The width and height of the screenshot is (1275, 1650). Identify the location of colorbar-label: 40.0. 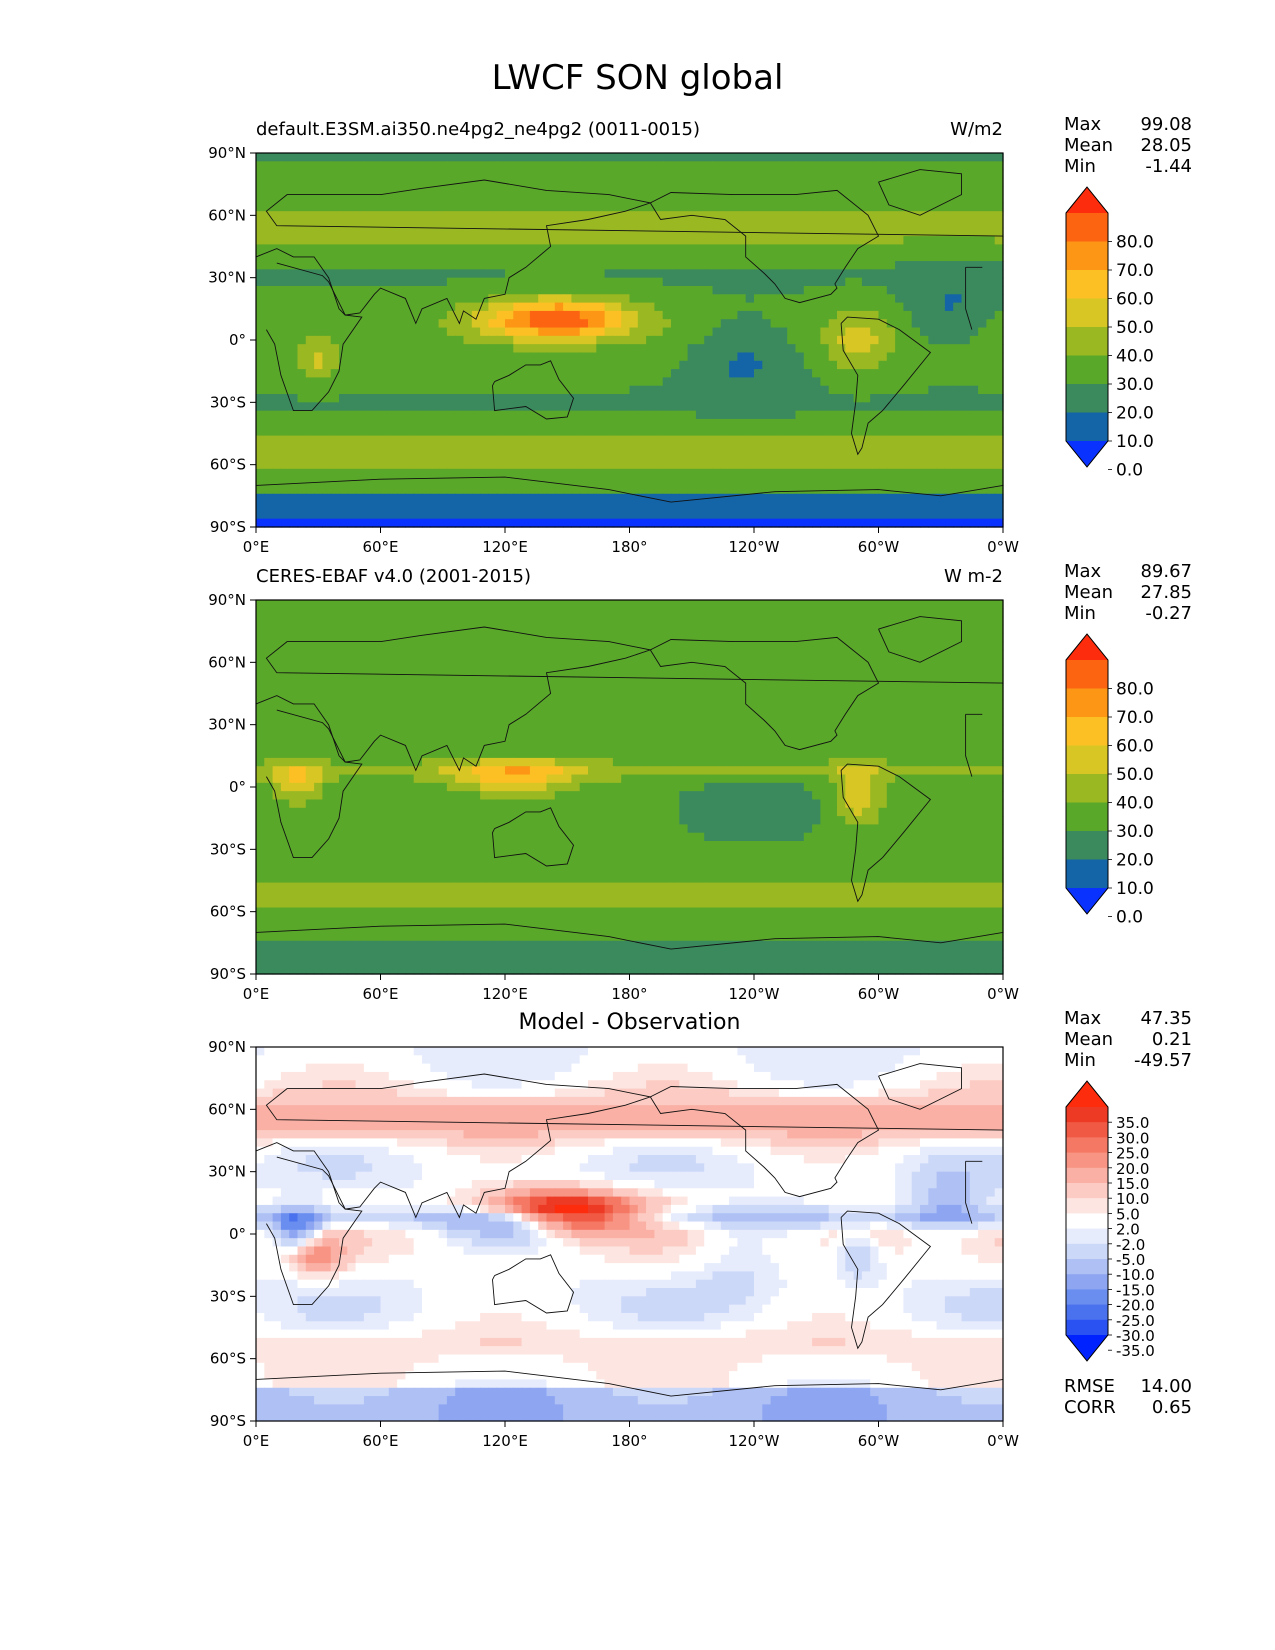
(1135, 357).